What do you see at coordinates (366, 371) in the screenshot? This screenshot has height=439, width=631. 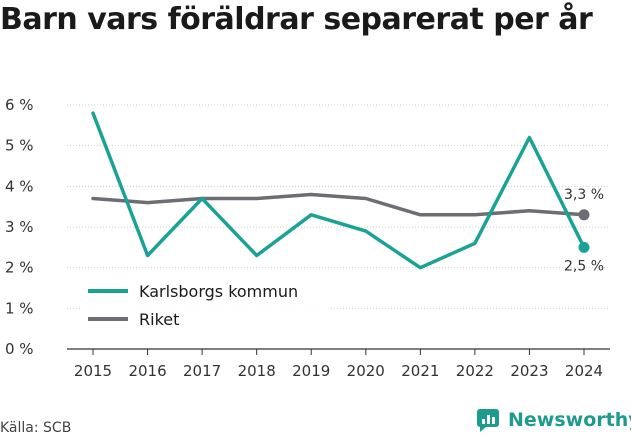 I see `x-tick-label: 2020` at bounding box center [366, 371].